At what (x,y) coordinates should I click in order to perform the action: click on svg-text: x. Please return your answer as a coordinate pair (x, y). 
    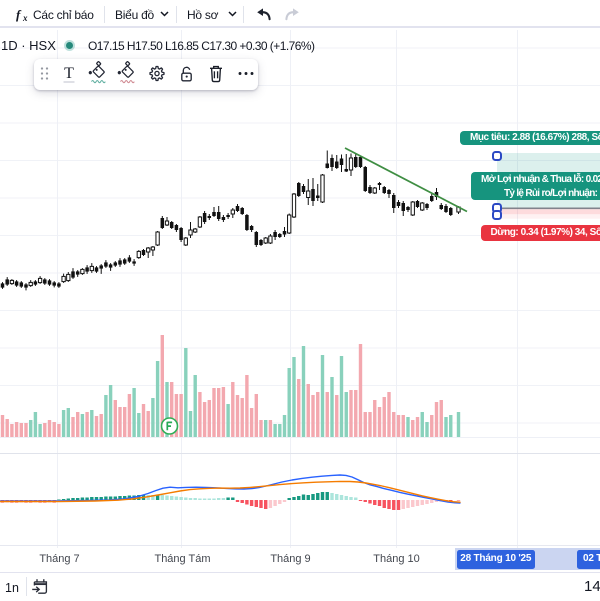
    Looking at the image, I should click on (25, 17).